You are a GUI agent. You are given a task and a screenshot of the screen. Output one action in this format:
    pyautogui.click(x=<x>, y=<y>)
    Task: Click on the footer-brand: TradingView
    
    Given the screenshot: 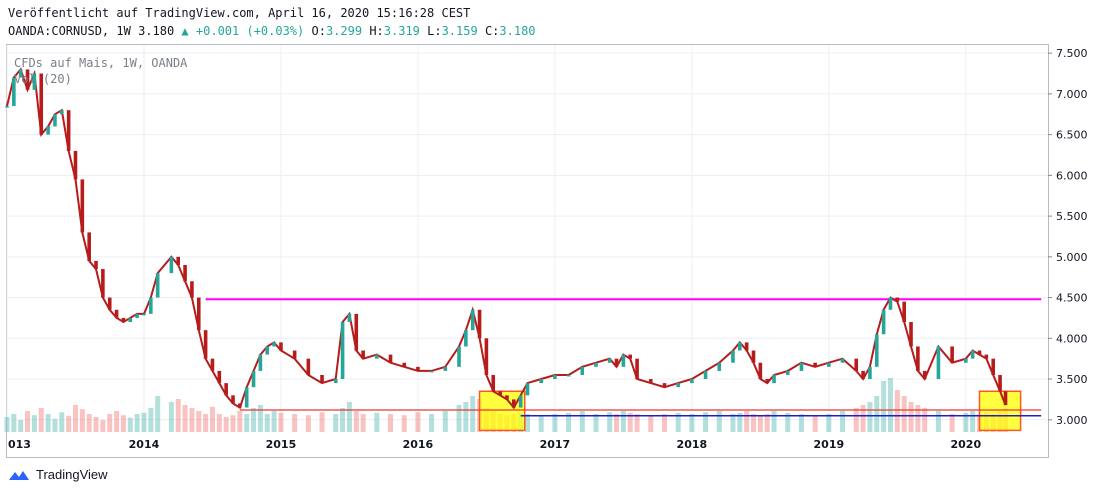 What is the action you would take?
    pyautogui.click(x=58, y=474)
    